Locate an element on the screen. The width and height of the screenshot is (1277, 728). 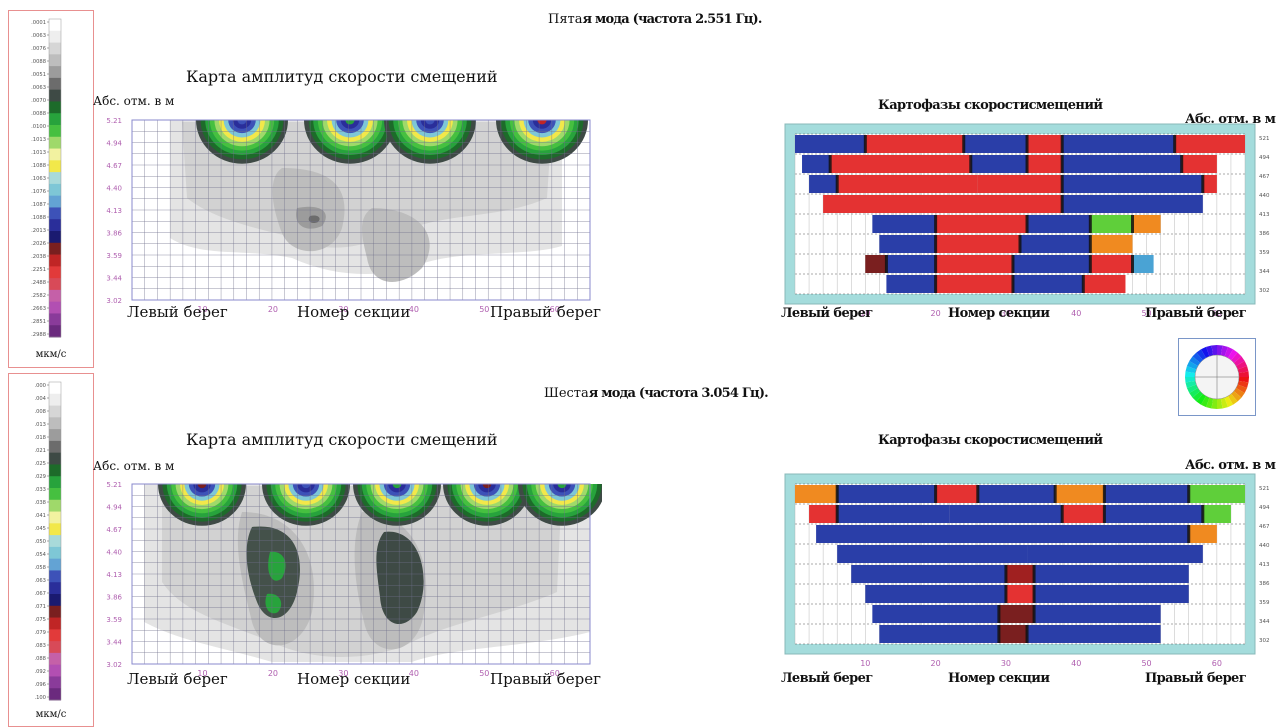
legend-tick-label: .2038 is located at coordinates (38, 257).